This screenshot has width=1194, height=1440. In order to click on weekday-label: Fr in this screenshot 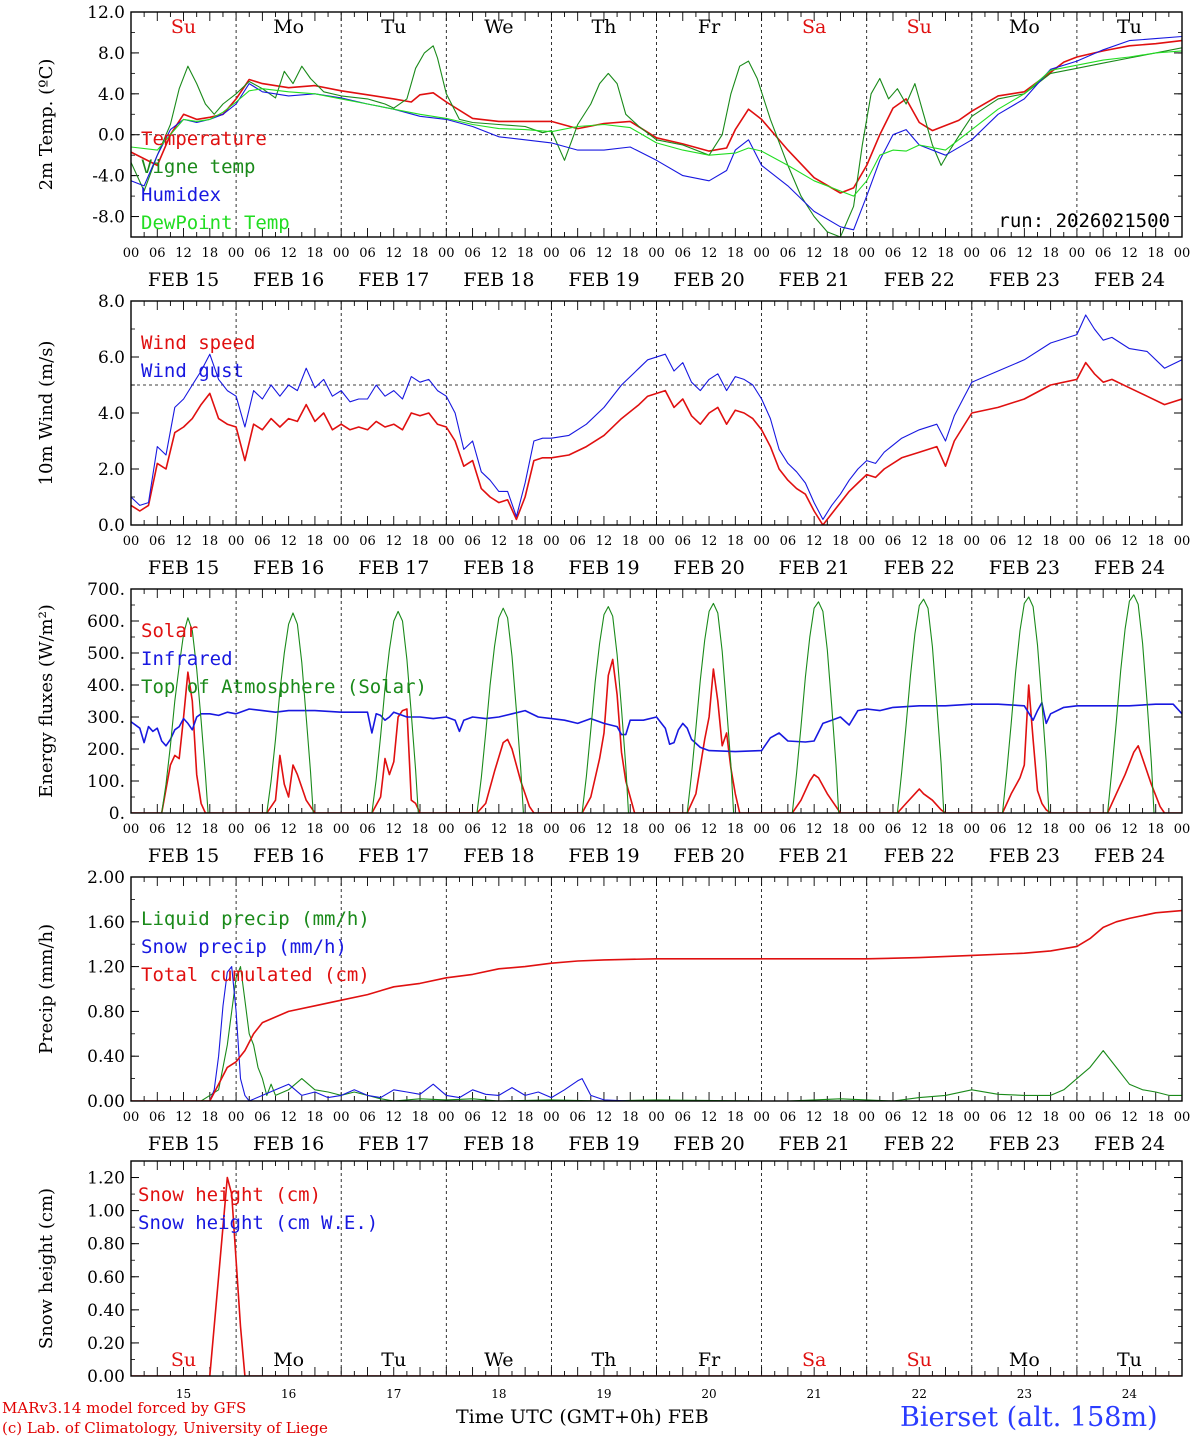, I will do `click(709, 1360)`.